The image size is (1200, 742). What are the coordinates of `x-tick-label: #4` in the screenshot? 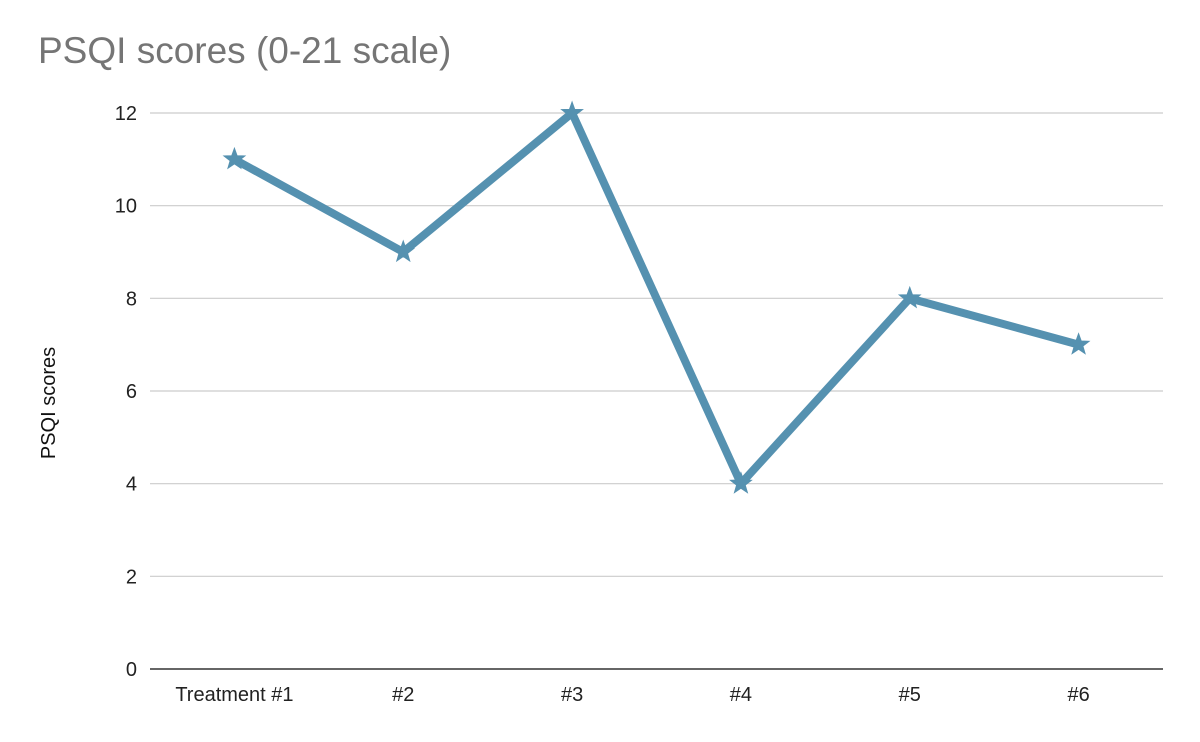 It's located at (741, 695).